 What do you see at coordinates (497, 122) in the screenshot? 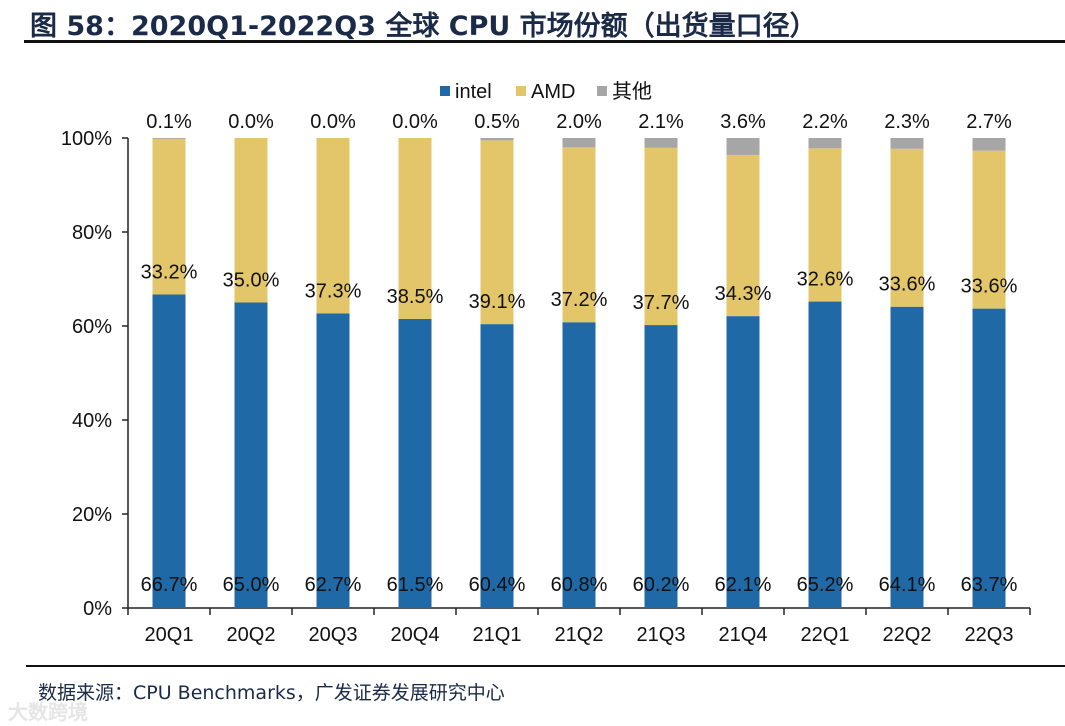
I see `other-data-label: 0.5%` at bounding box center [497, 122].